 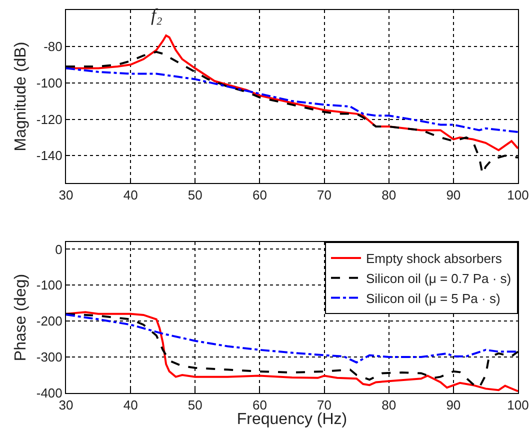 What do you see at coordinates (49, 119) in the screenshot?
I see `y-tick-label: -120` at bounding box center [49, 119].